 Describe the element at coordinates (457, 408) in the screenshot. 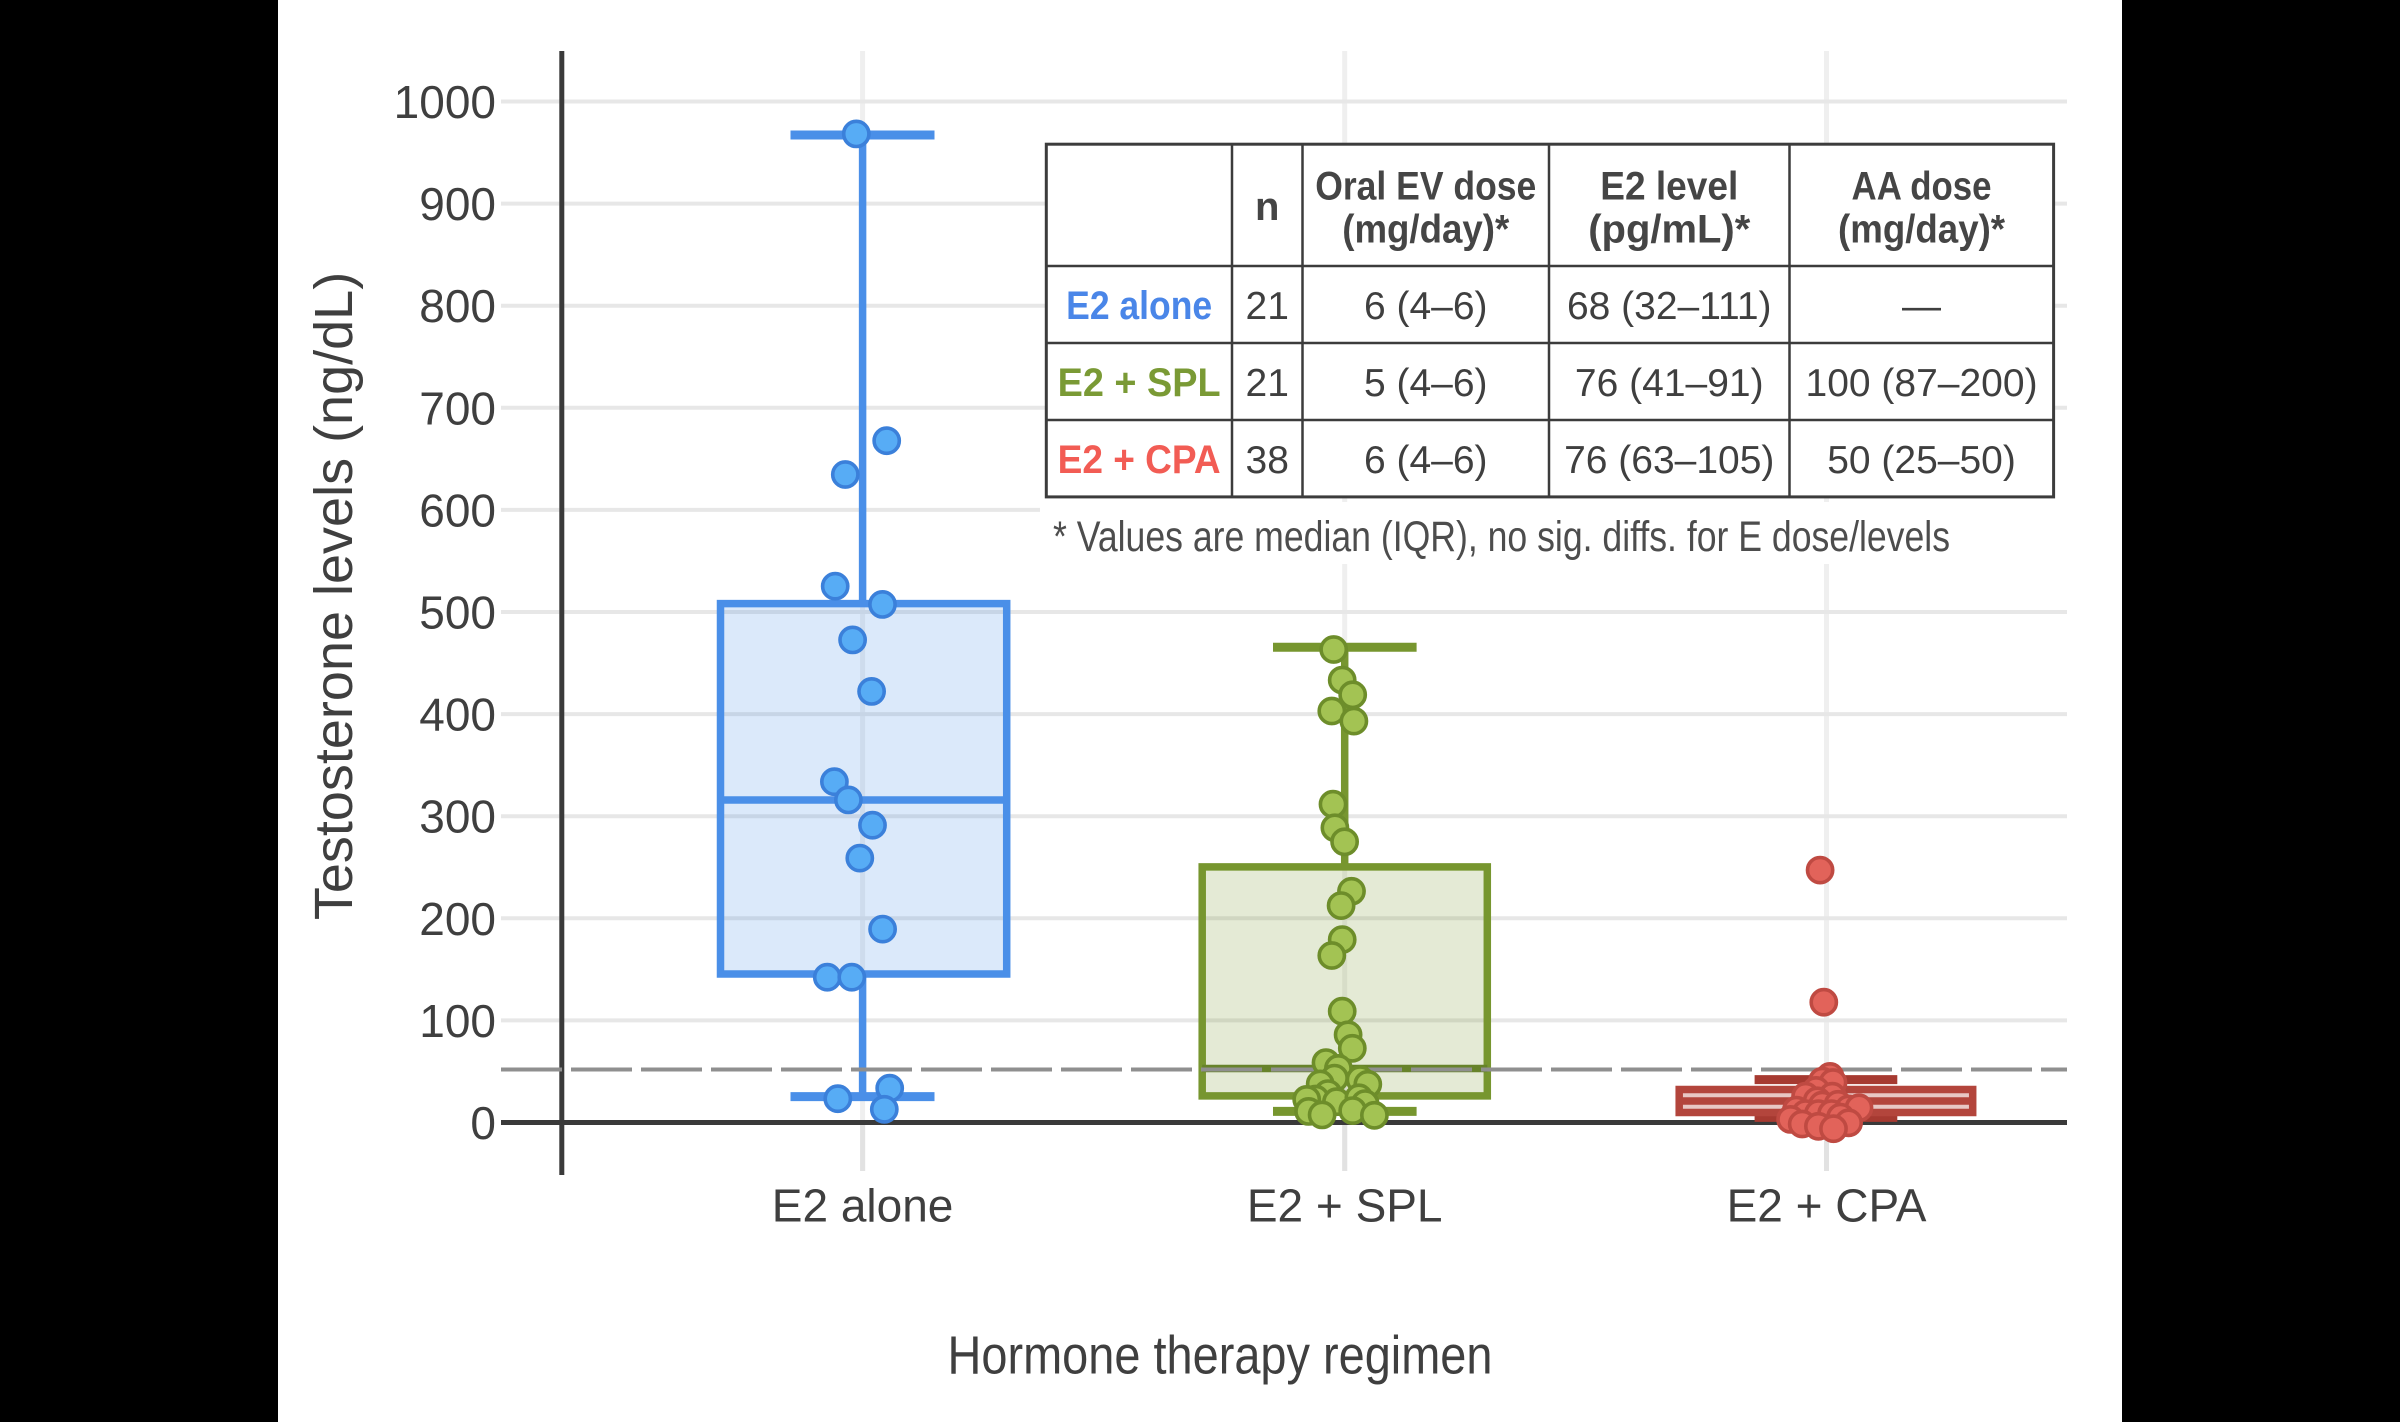

I see `svg-text: 700` at that location.